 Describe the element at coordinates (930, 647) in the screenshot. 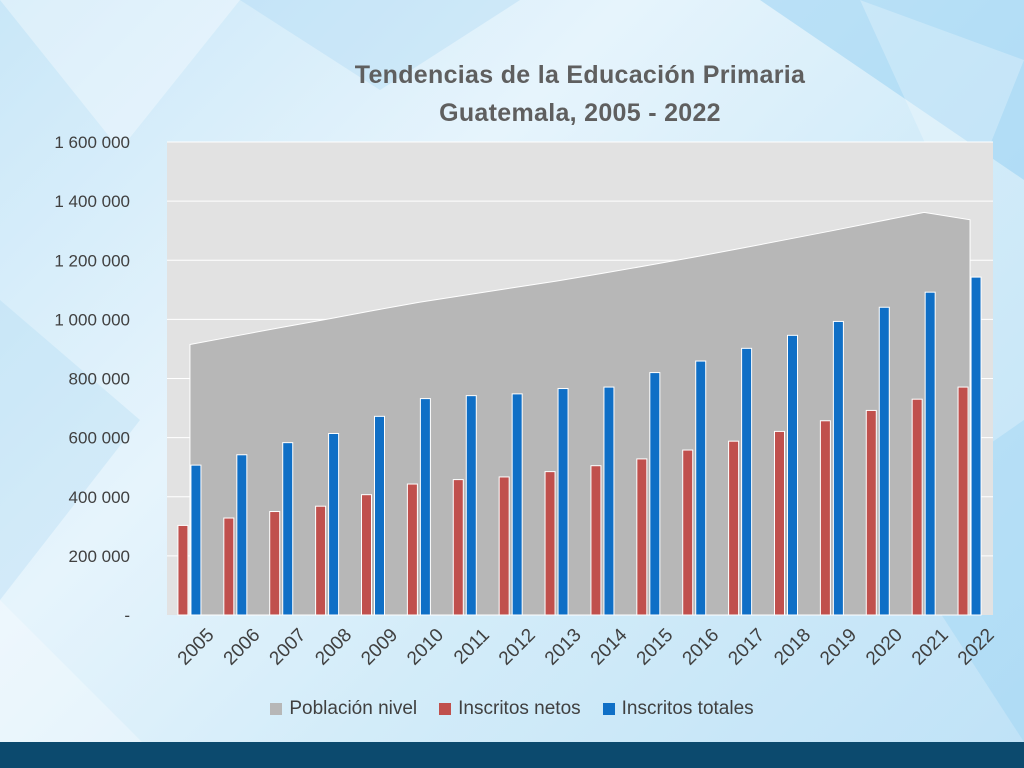

I see `x-tick-label: 2021` at that location.